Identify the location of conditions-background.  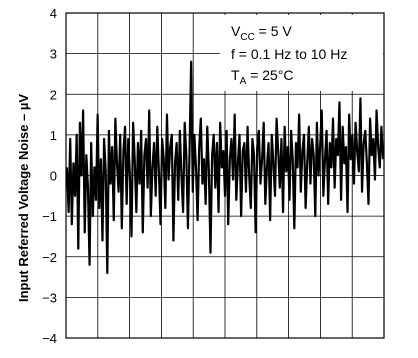
(301, 53).